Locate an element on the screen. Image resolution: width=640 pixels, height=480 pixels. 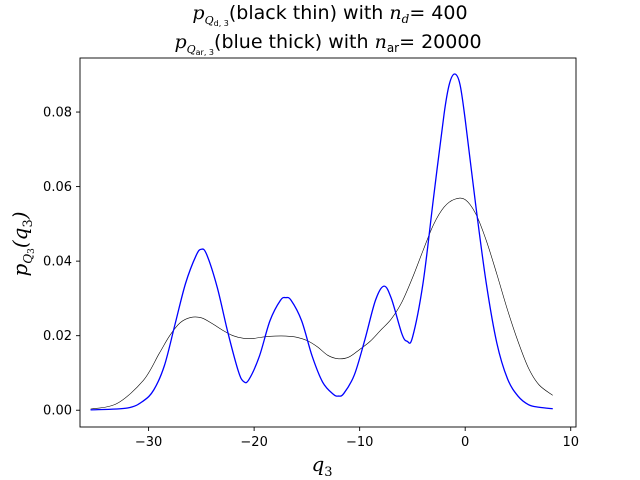
chart-title-line1: pQd, 3(black thin) with nd= 400 is located at coordinates (329, 15).